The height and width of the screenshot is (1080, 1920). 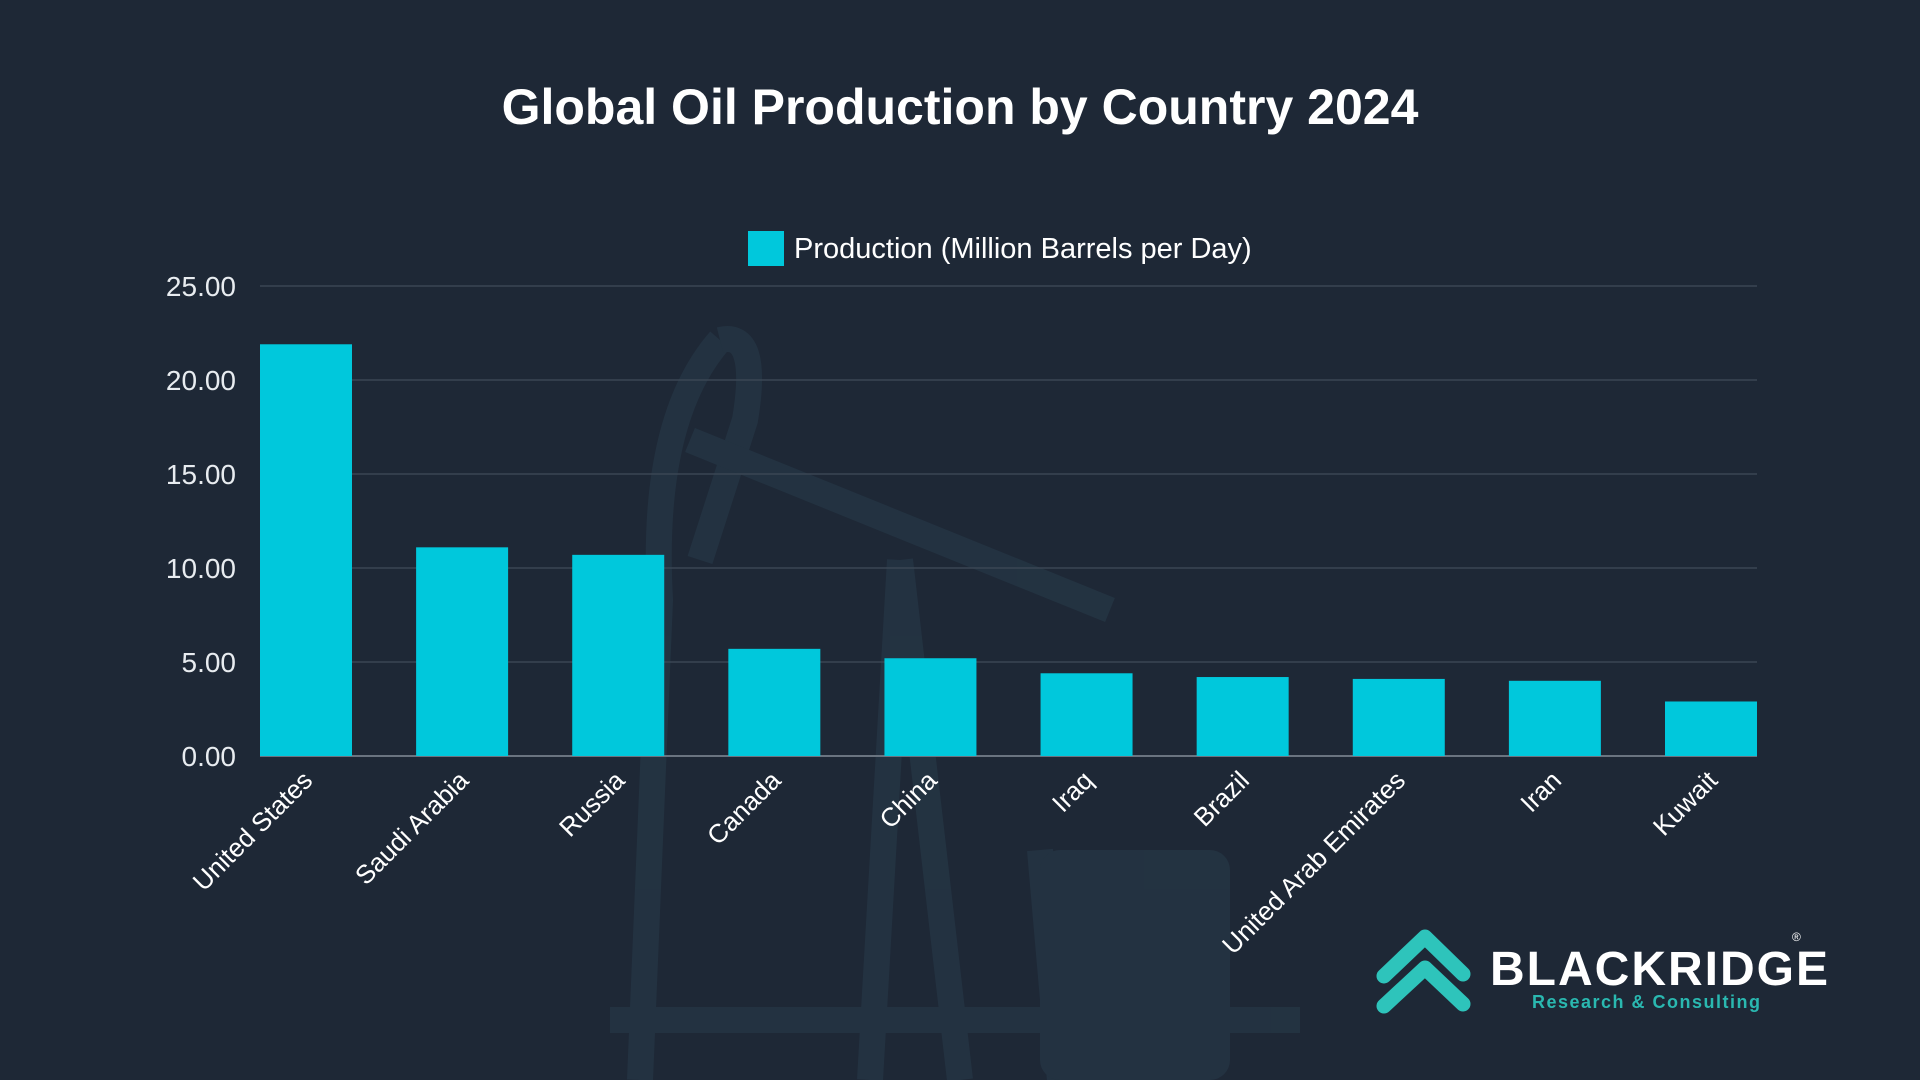 What do you see at coordinates (1711, 728) in the screenshot?
I see `bar-kuwait` at bounding box center [1711, 728].